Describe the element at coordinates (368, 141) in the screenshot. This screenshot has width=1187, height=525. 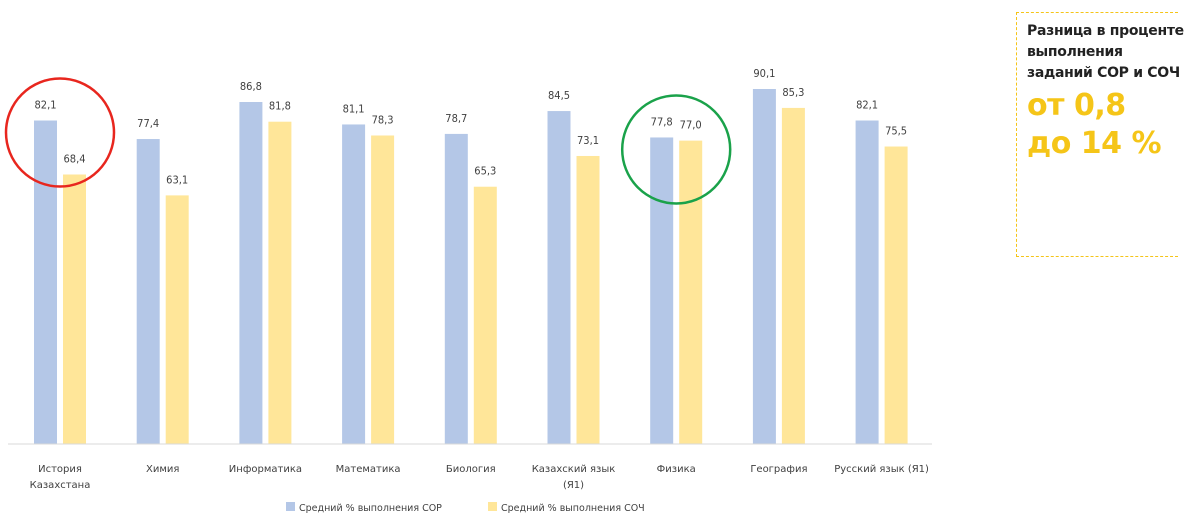
I see `annotations-layer` at that location.